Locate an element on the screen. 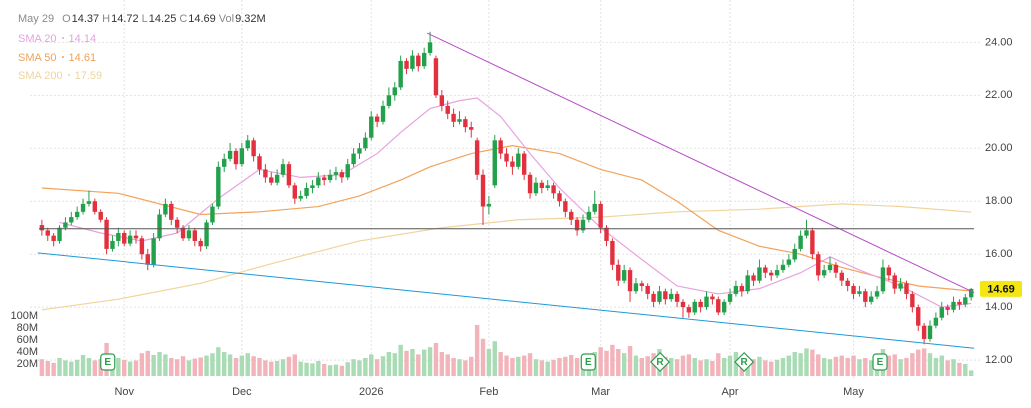 This screenshot has width=1031, height=408. field-label: Vol is located at coordinates (226, 19).